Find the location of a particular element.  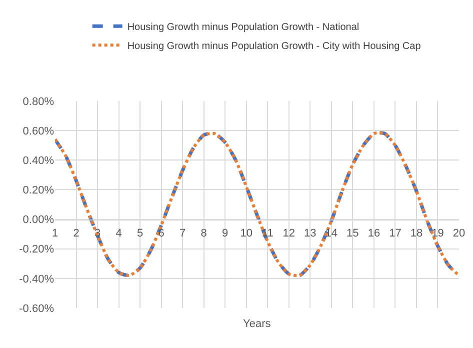

y-tick-label: 0.40% is located at coordinates (38, 160).